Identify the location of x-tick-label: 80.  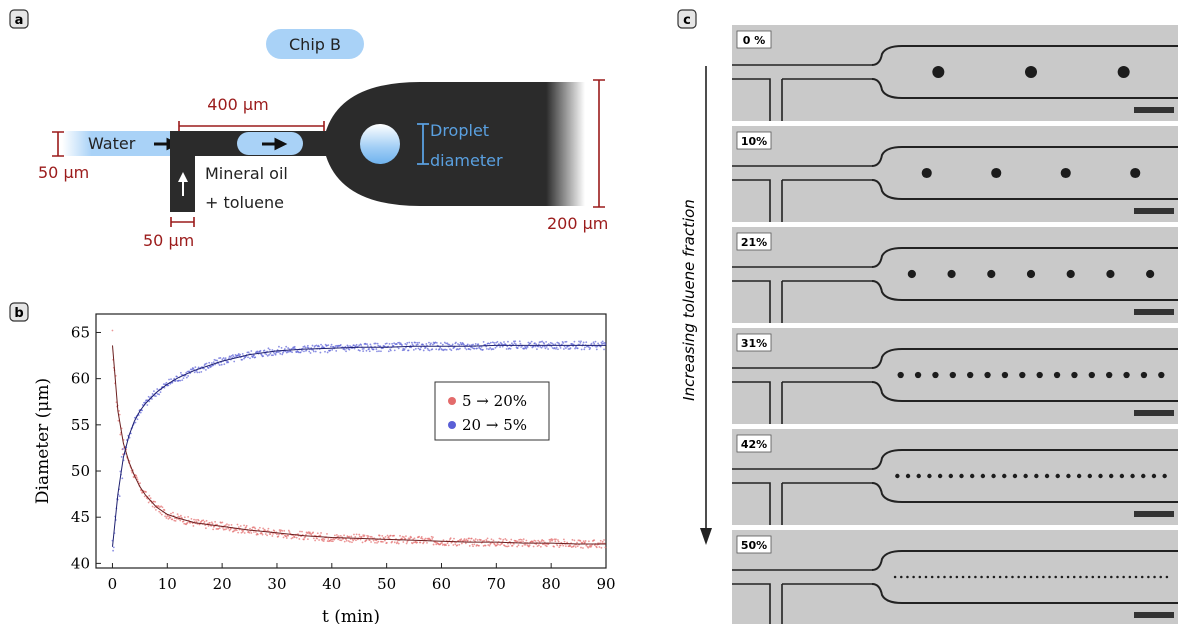
(551, 584).